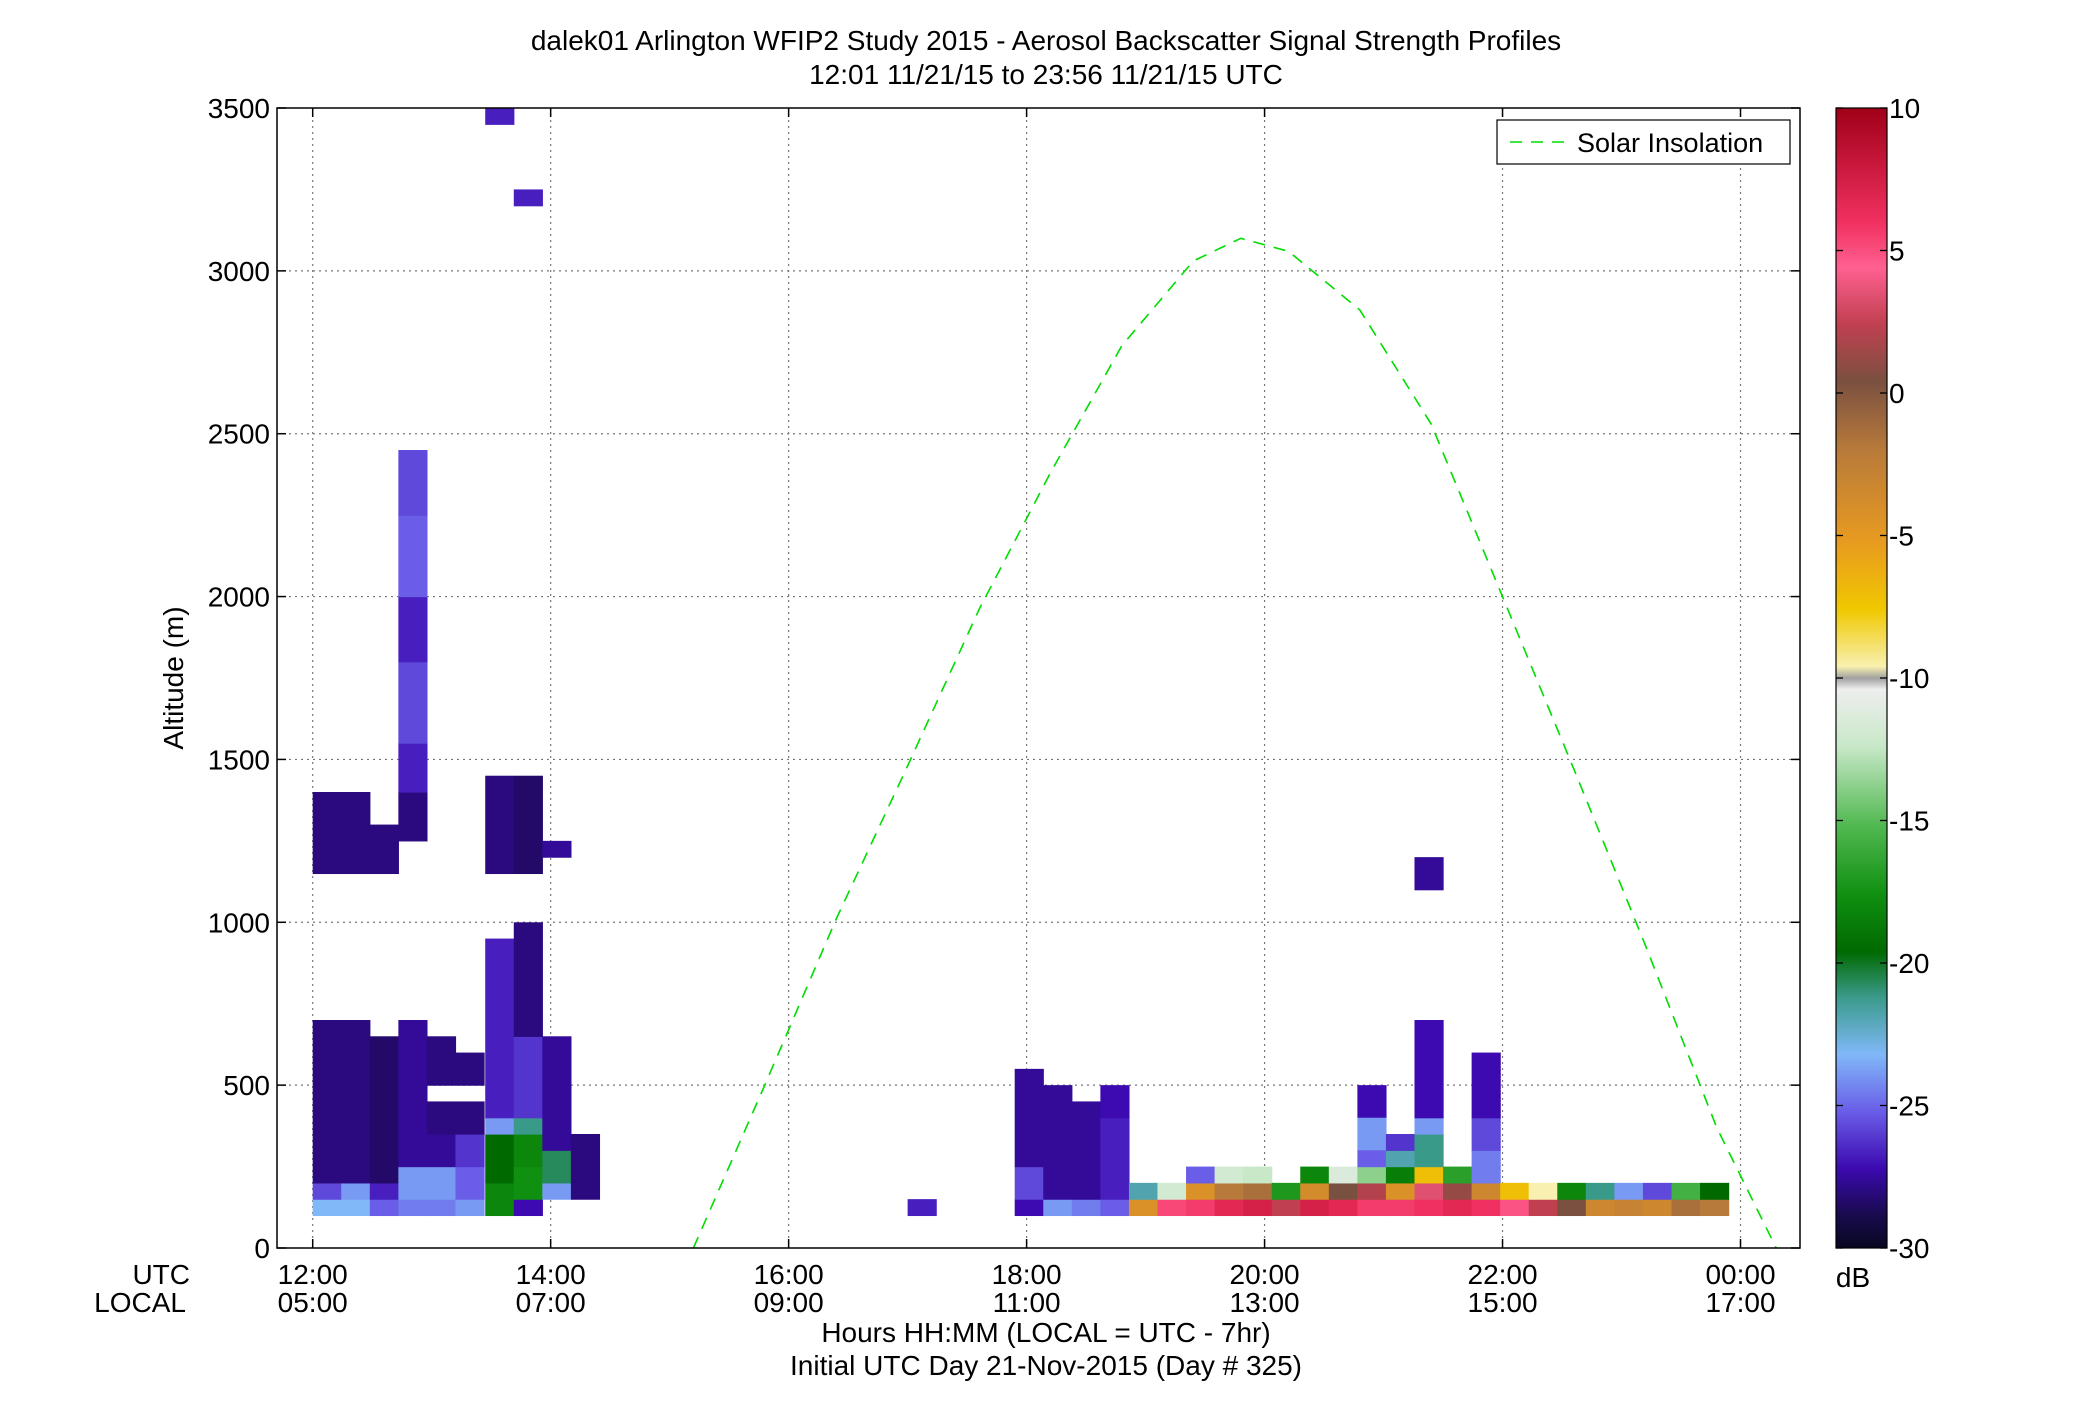 The height and width of the screenshot is (1425, 2098). Describe the element at coordinates (1909, 963) in the screenshot. I see `colorbar-tick-label: -20` at that location.